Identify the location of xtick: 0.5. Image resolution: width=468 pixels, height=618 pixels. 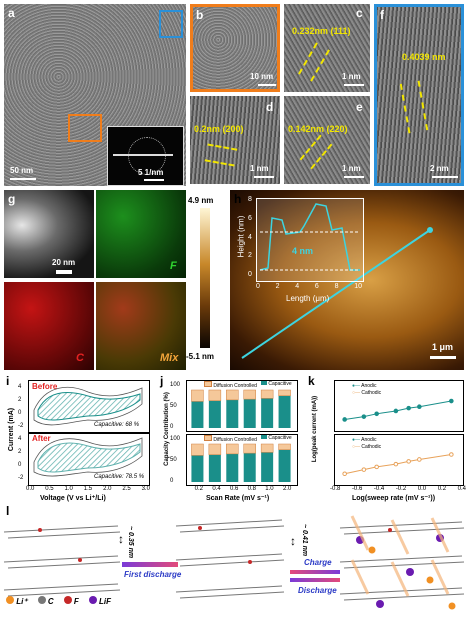
(49, 489).